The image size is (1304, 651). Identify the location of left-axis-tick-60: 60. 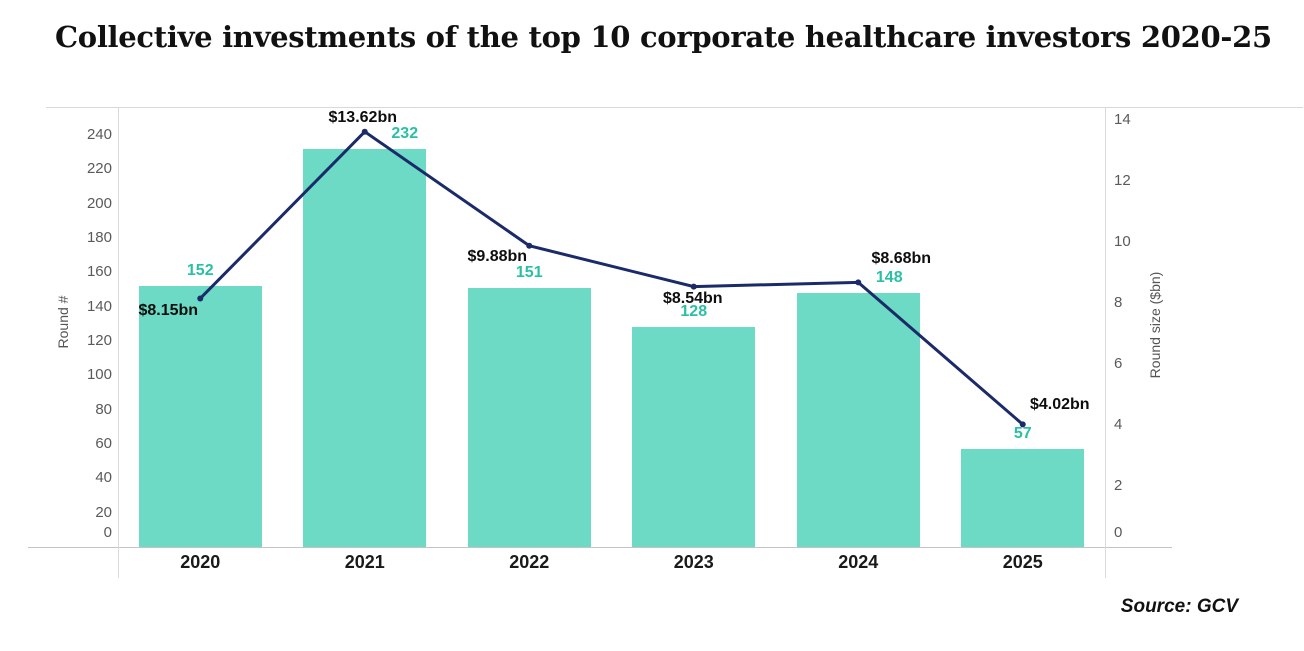
(103, 443).